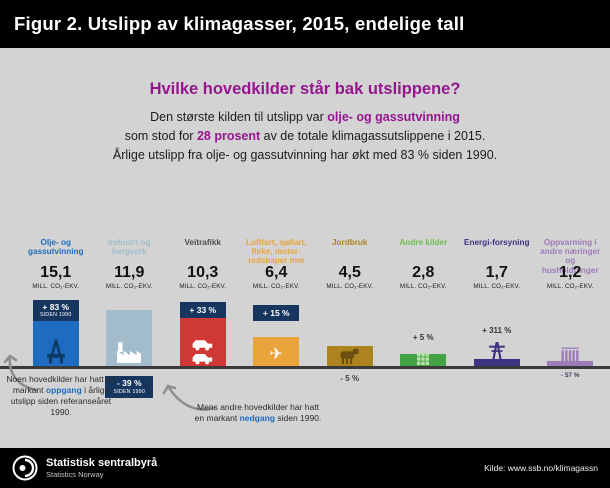 This screenshot has height=488, width=610. Describe the element at coordinates (56, 247) in the screenshot. I see `category-label: Olje- og gassutvinning` at that location.